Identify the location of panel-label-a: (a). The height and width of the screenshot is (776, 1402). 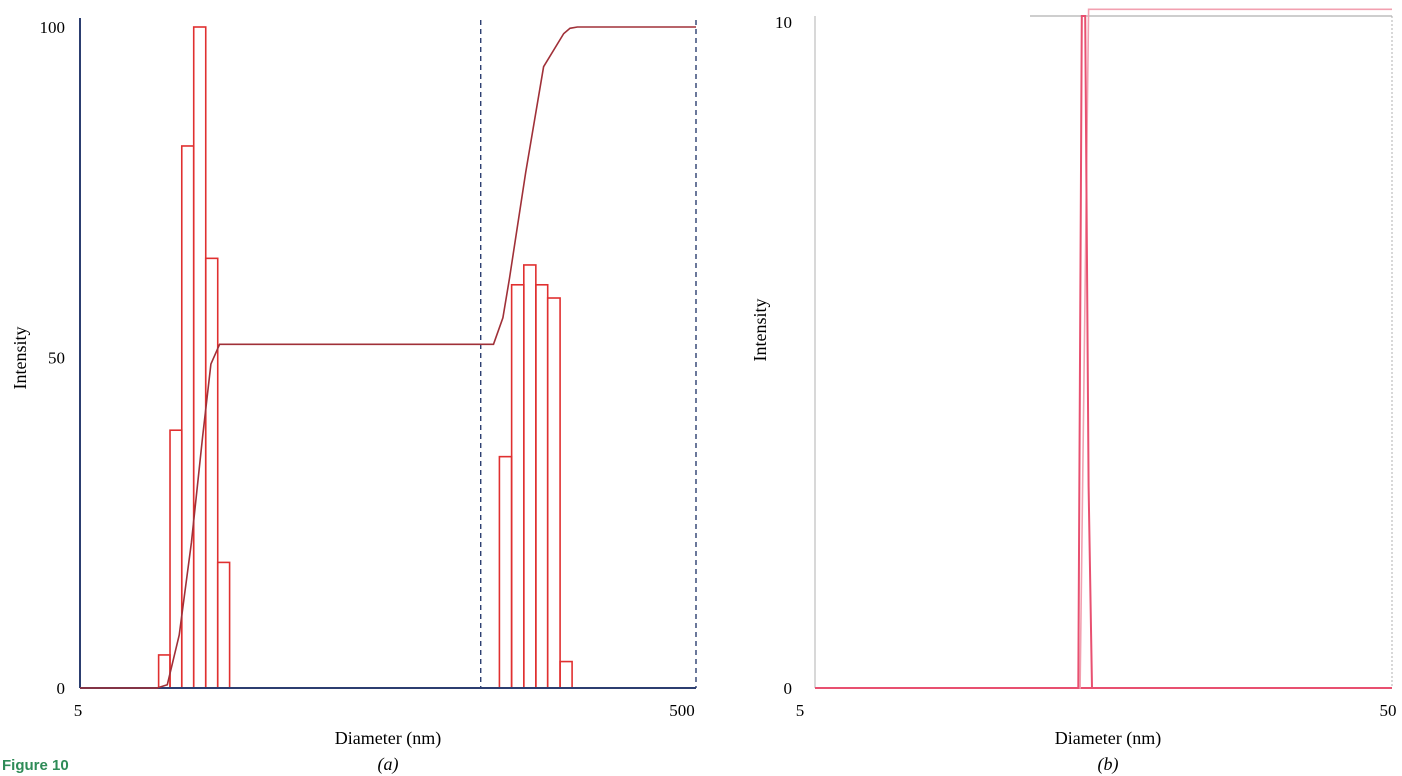
(388, 764).